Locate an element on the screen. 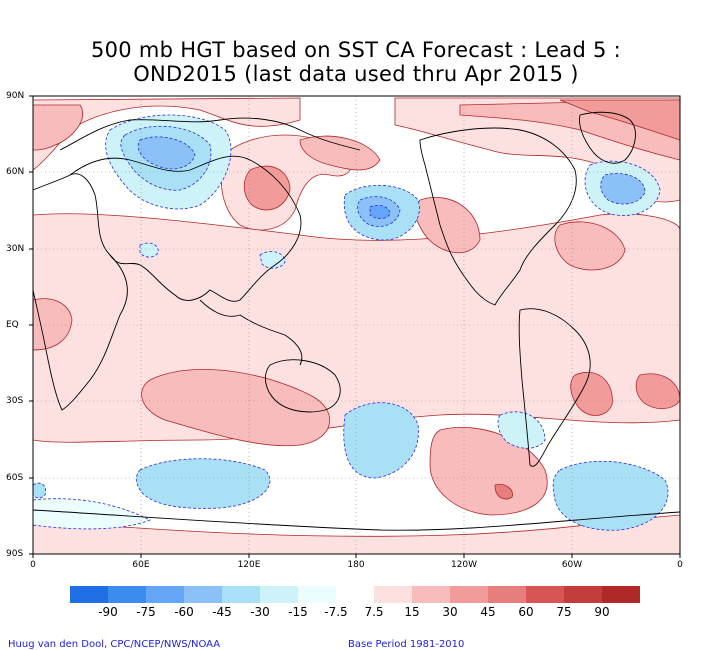 This screenshot has width=712, height=650. lon-label-0: 0 is located at coordinates (33, 565).